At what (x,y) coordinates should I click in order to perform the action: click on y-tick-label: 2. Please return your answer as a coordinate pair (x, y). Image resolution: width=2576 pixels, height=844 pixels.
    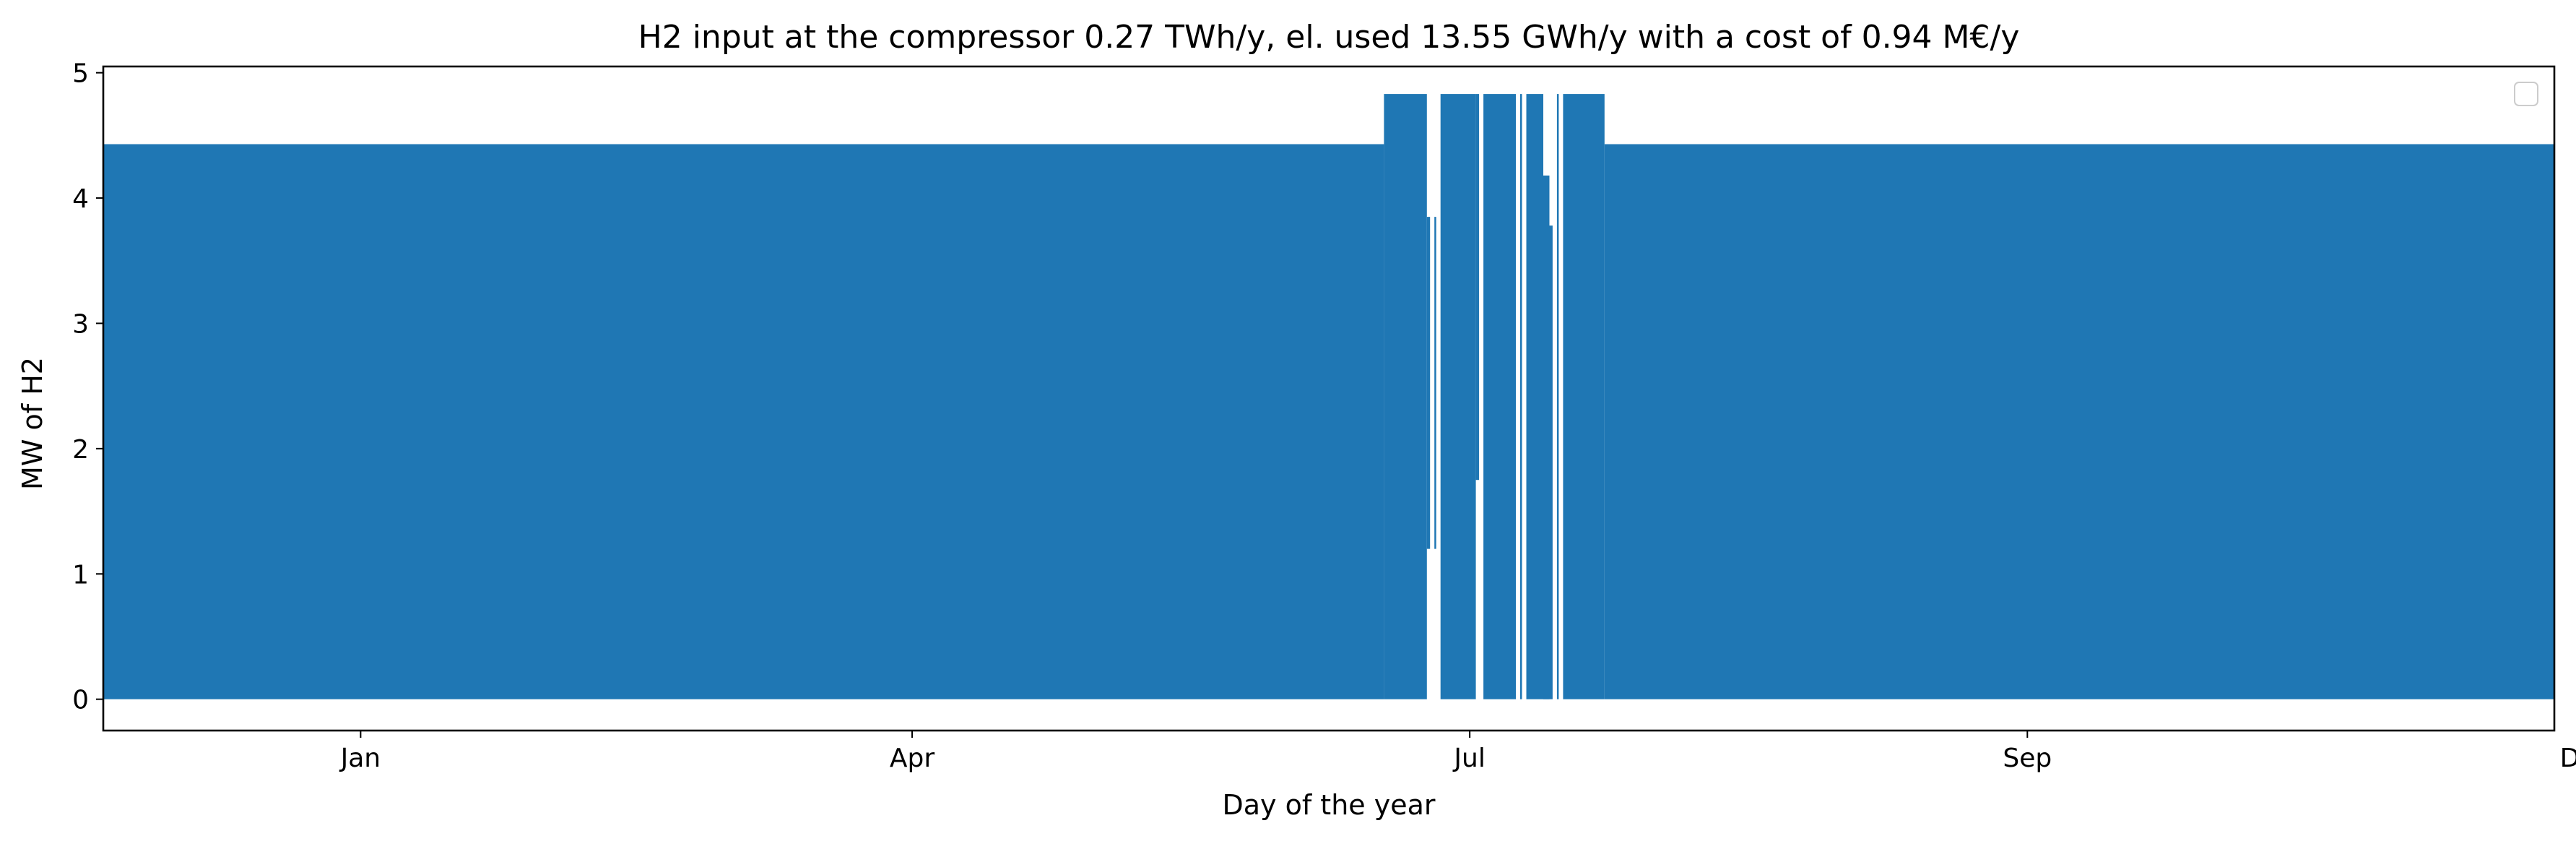
    Looking at the image, I should click on (80, 450).